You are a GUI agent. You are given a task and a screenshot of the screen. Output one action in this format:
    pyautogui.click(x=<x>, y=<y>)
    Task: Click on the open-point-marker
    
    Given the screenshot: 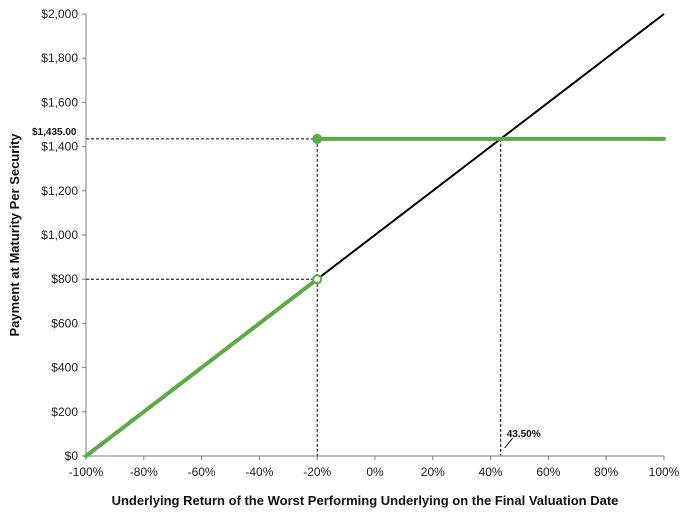 What is the action you would take?
    pyautogui.click(x=317, y=279)
    